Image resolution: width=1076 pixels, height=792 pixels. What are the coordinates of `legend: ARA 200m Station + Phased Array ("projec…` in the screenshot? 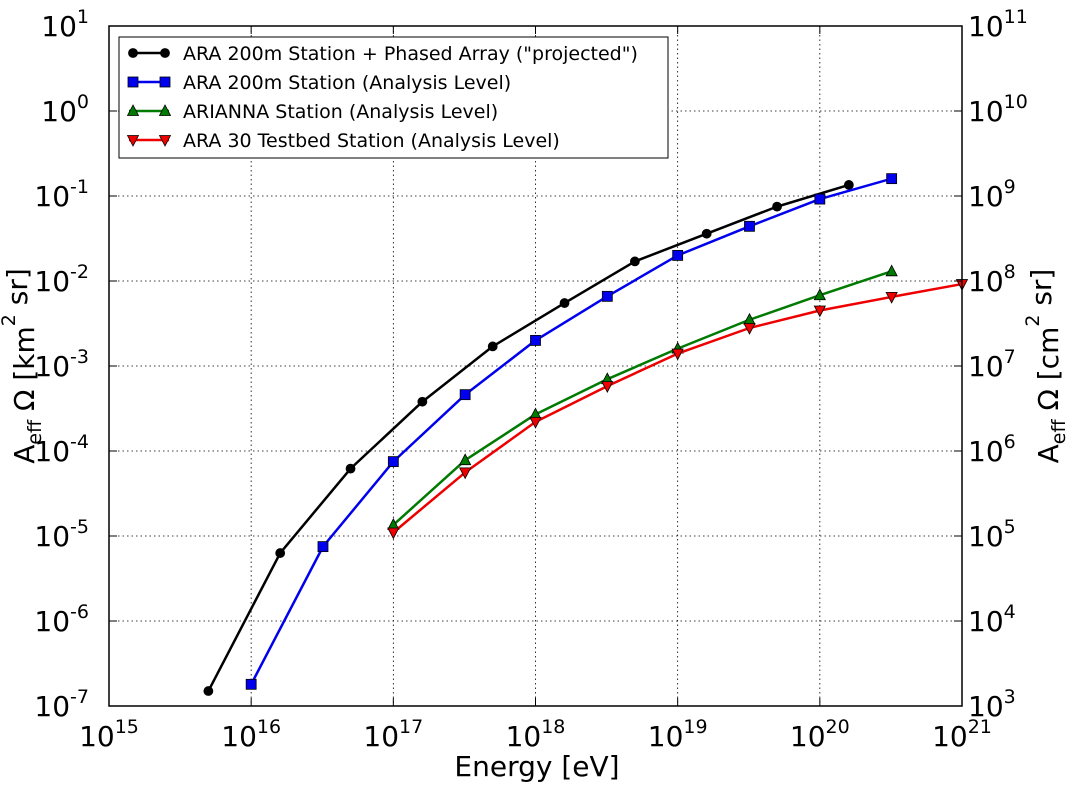 It's located at (393, 97).